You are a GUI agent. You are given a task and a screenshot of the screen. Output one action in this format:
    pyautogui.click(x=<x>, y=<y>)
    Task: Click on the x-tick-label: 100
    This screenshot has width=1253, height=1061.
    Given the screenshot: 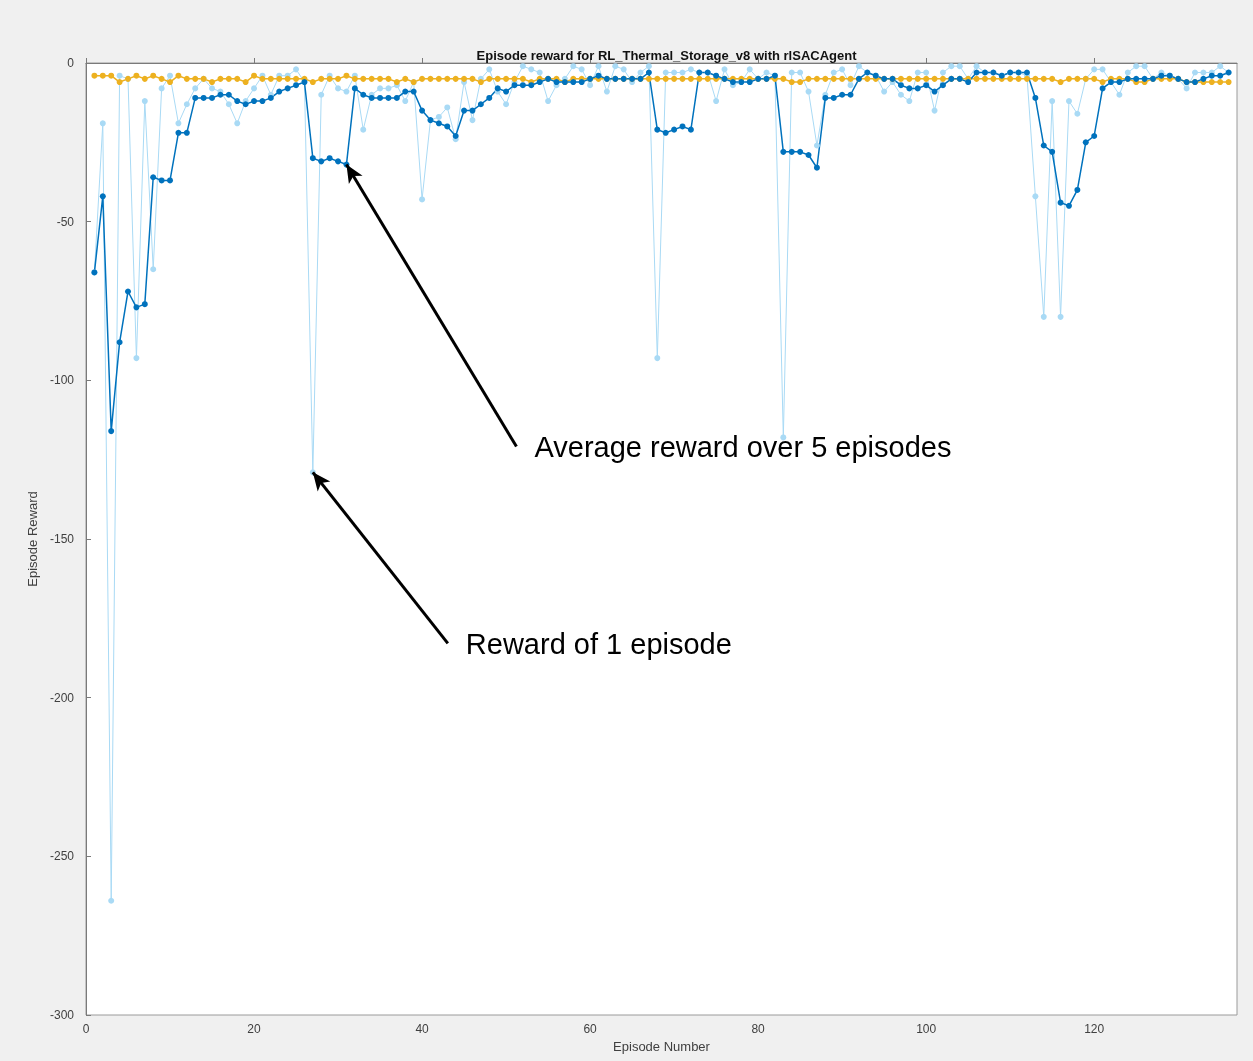 What is the action you would take?
    pyautogui.click(x=926, y=1029)
    